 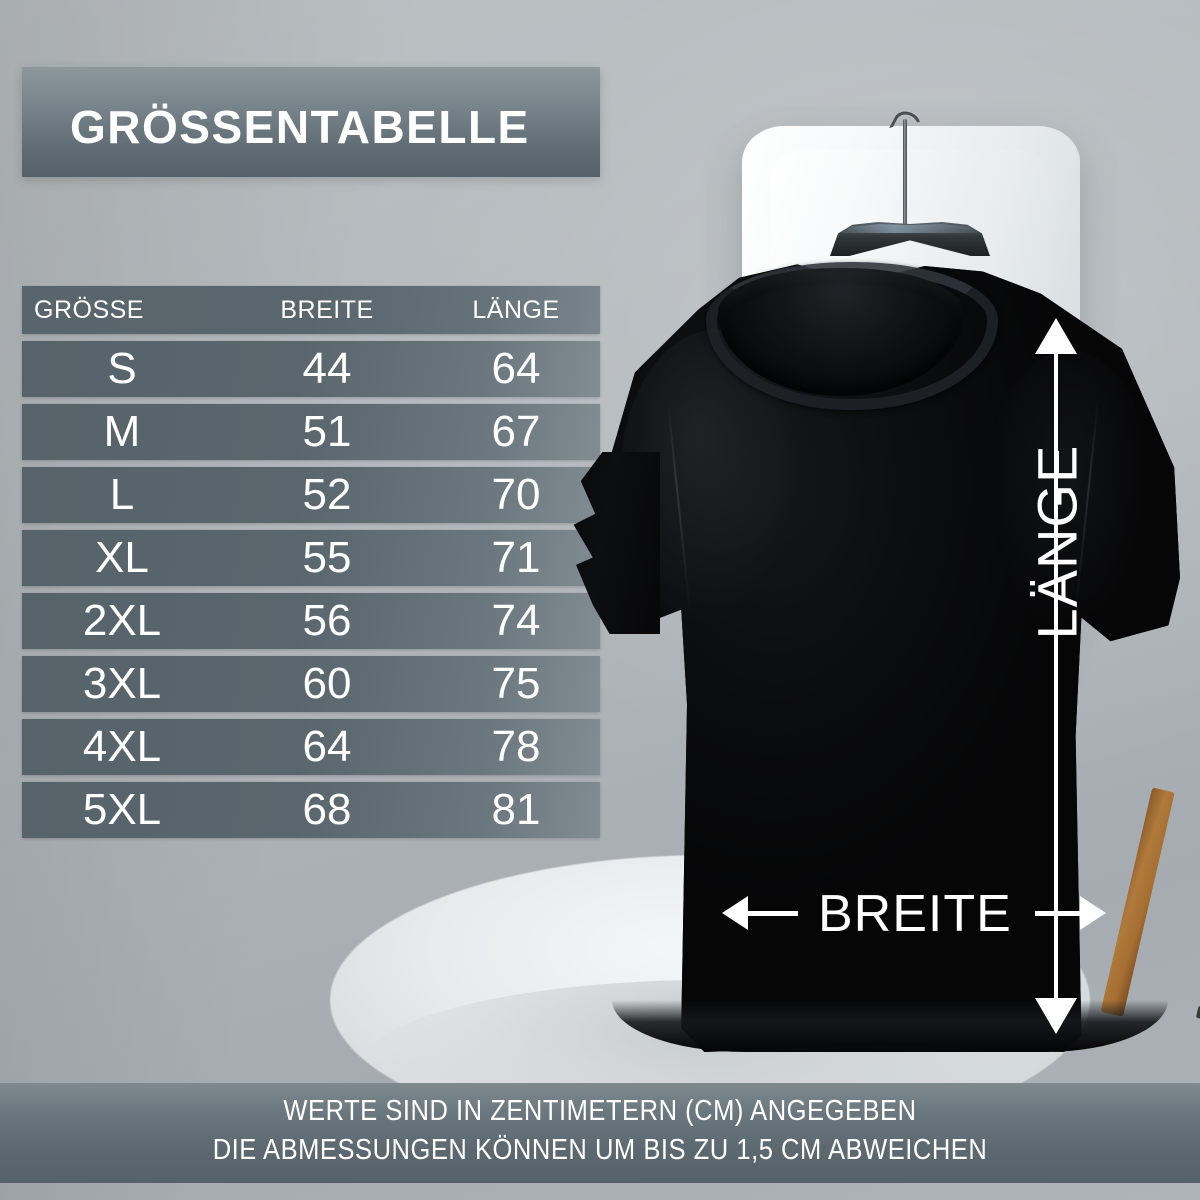 I want to click on length-label: LÄNGE, so click(x=1057, y=542).